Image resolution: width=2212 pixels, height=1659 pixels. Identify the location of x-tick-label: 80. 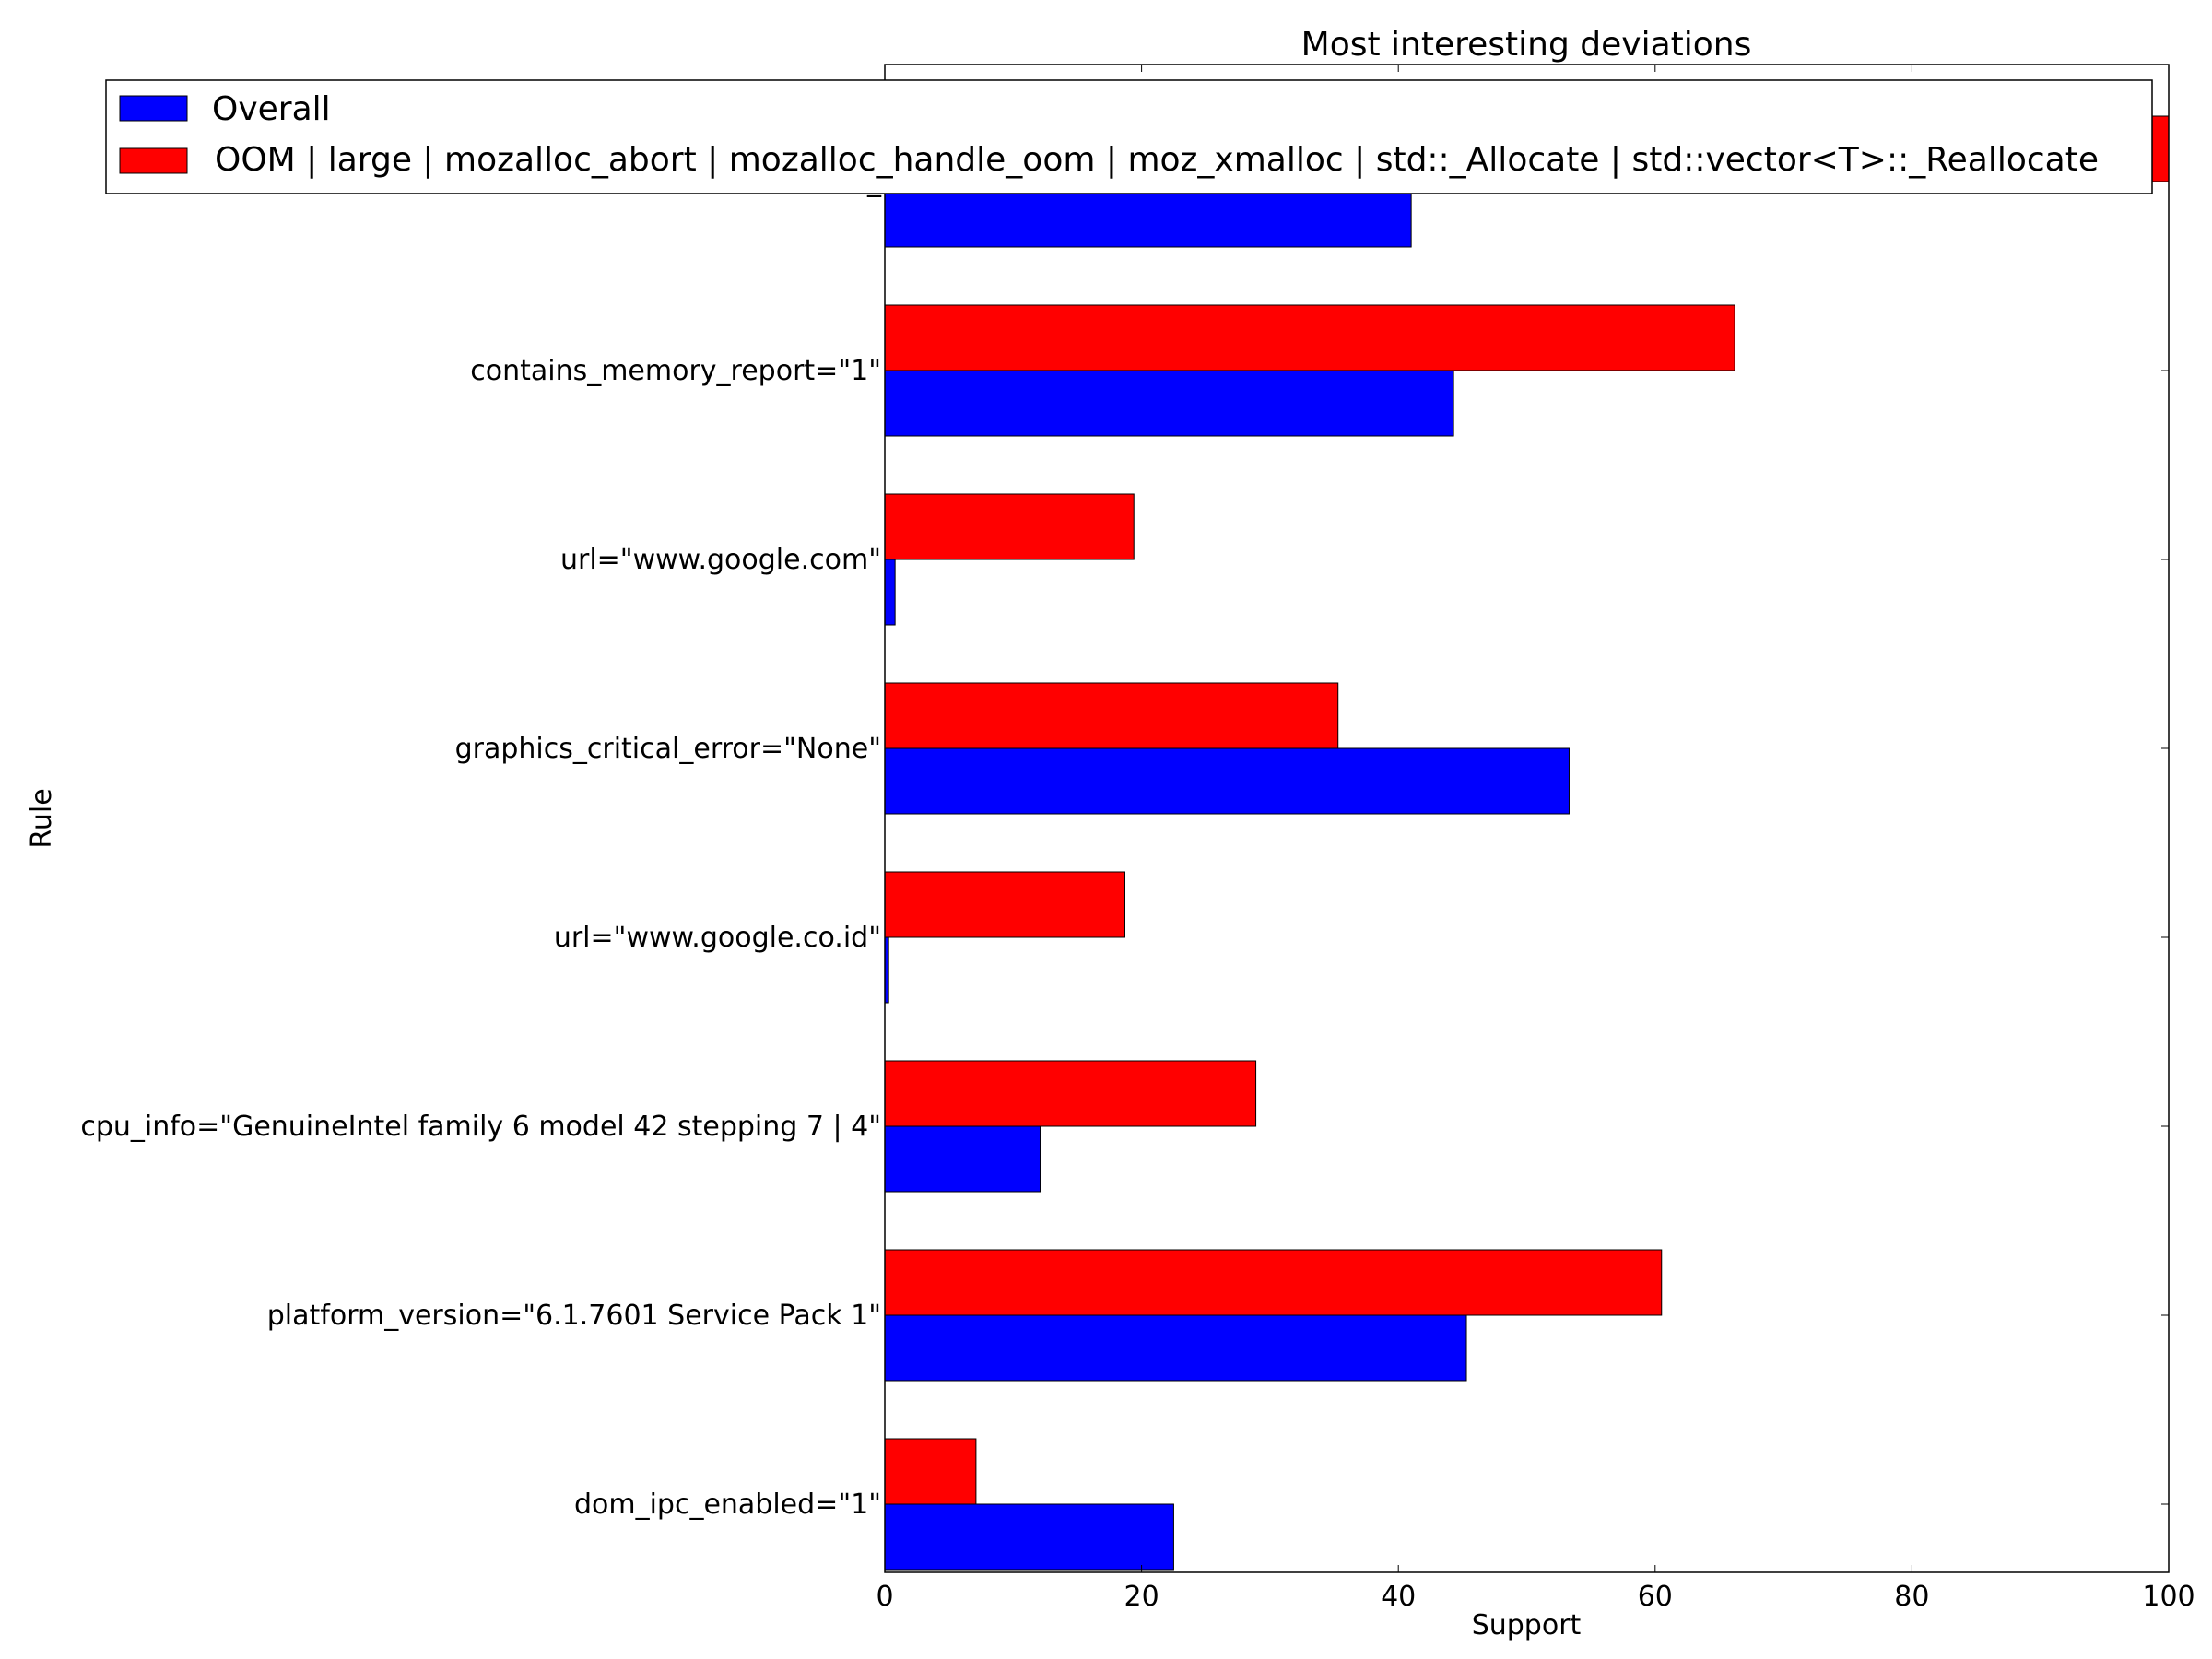
(1911, 1597).